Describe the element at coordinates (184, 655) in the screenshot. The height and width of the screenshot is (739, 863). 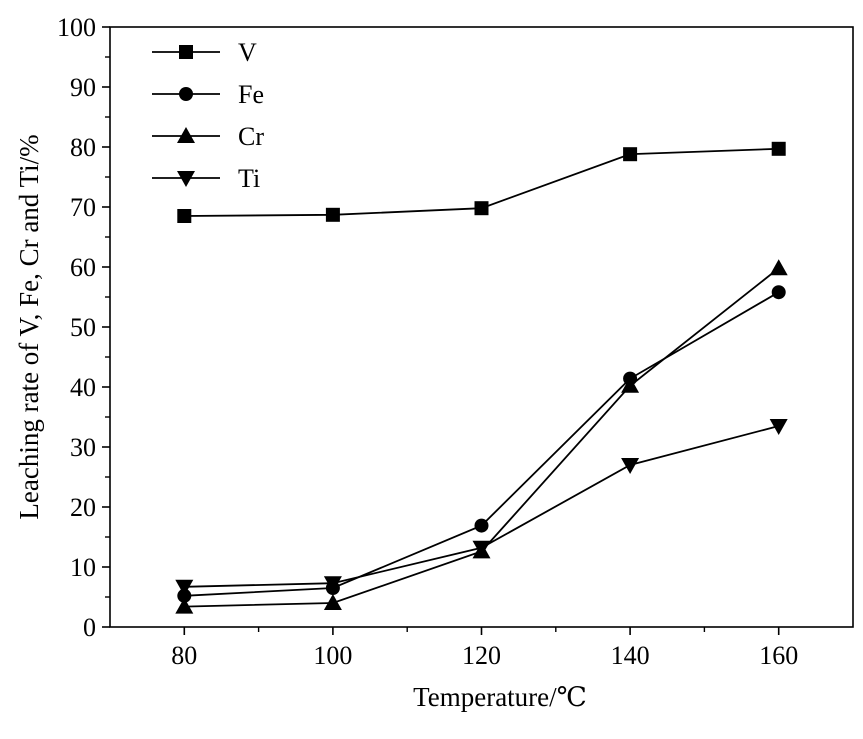
I see `x-tick-label: 80` at that location.